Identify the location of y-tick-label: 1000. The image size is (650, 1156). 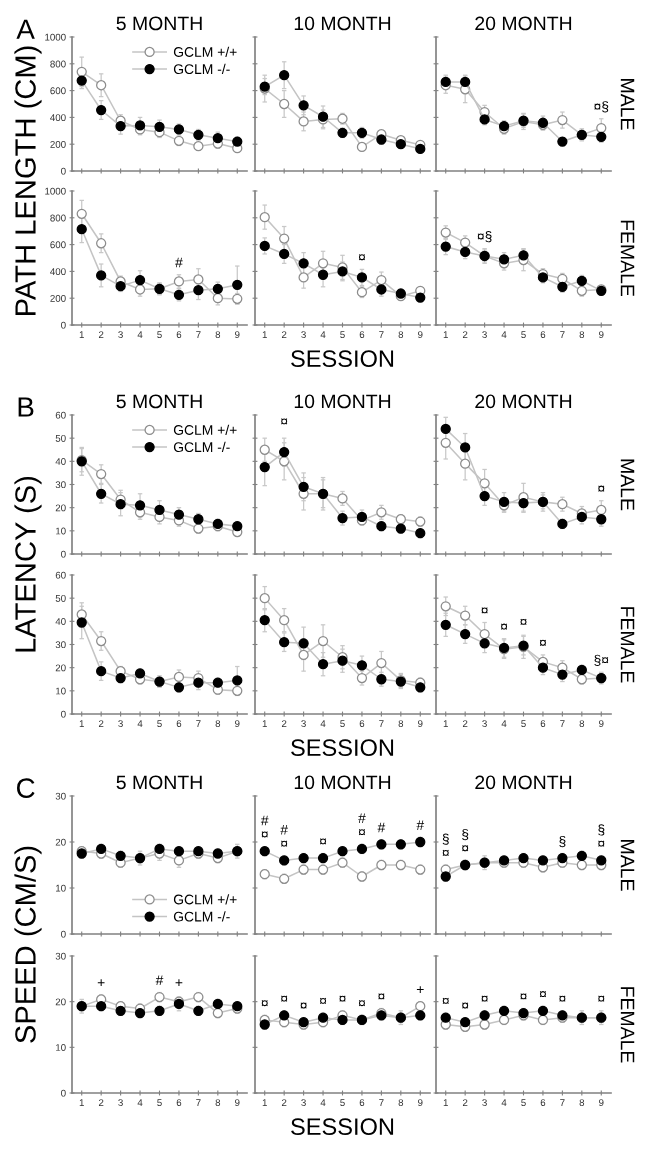
(55, 37).